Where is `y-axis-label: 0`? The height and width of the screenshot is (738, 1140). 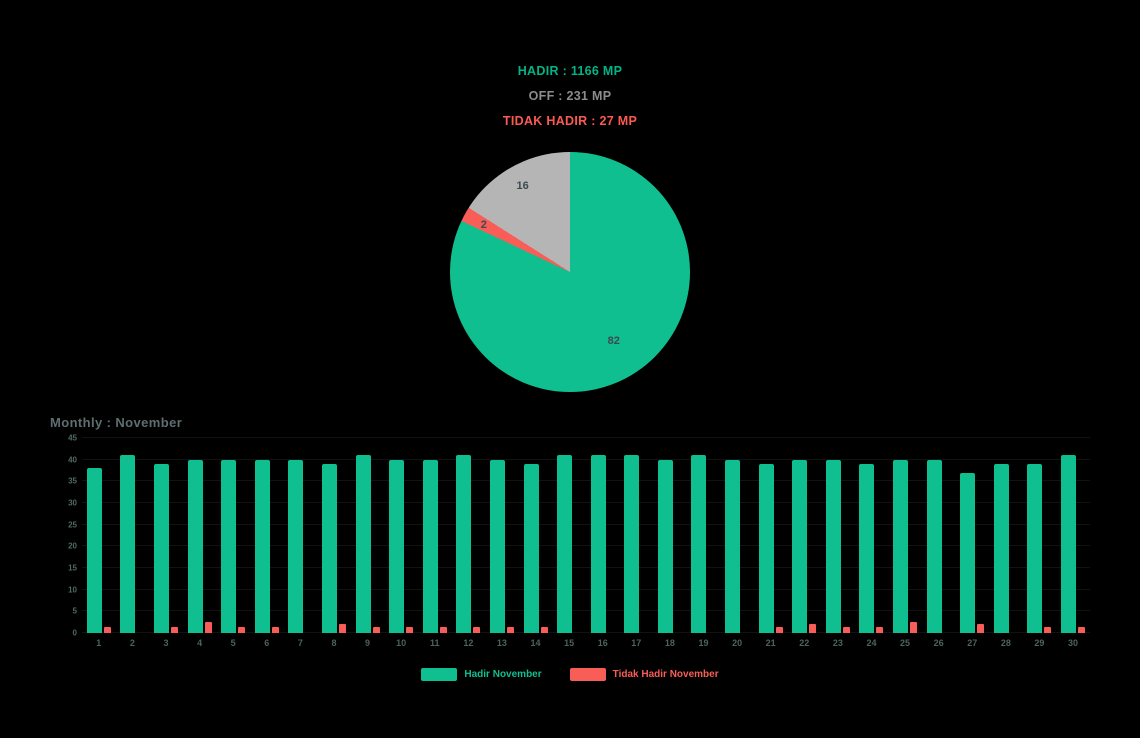
y-axis-label: 0 is located at coordinates (74, 633).